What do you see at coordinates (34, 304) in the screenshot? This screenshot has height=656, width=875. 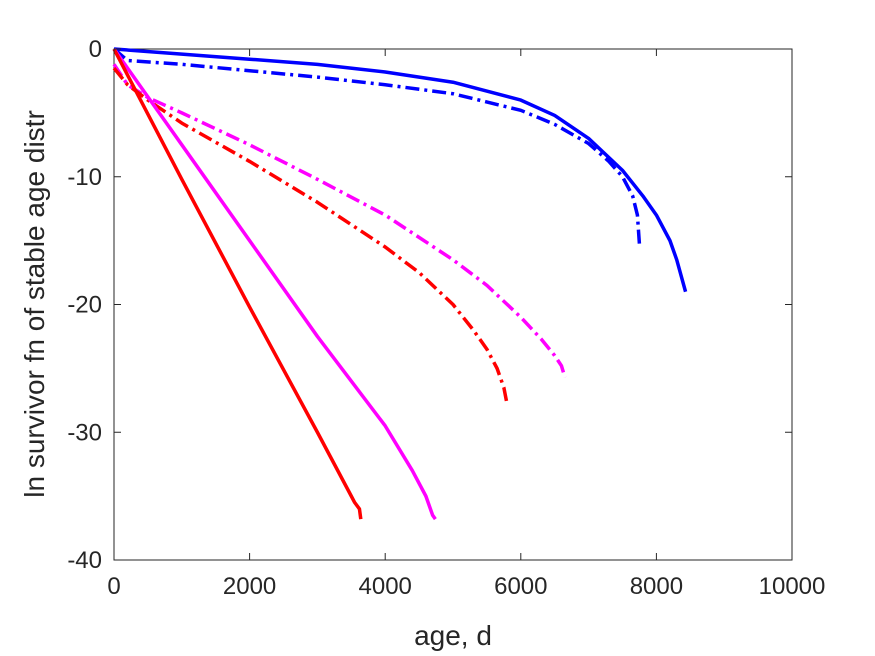 I see `y-axis-title: ln survivor fn of stable age distr` at bounding box center [34, 304].